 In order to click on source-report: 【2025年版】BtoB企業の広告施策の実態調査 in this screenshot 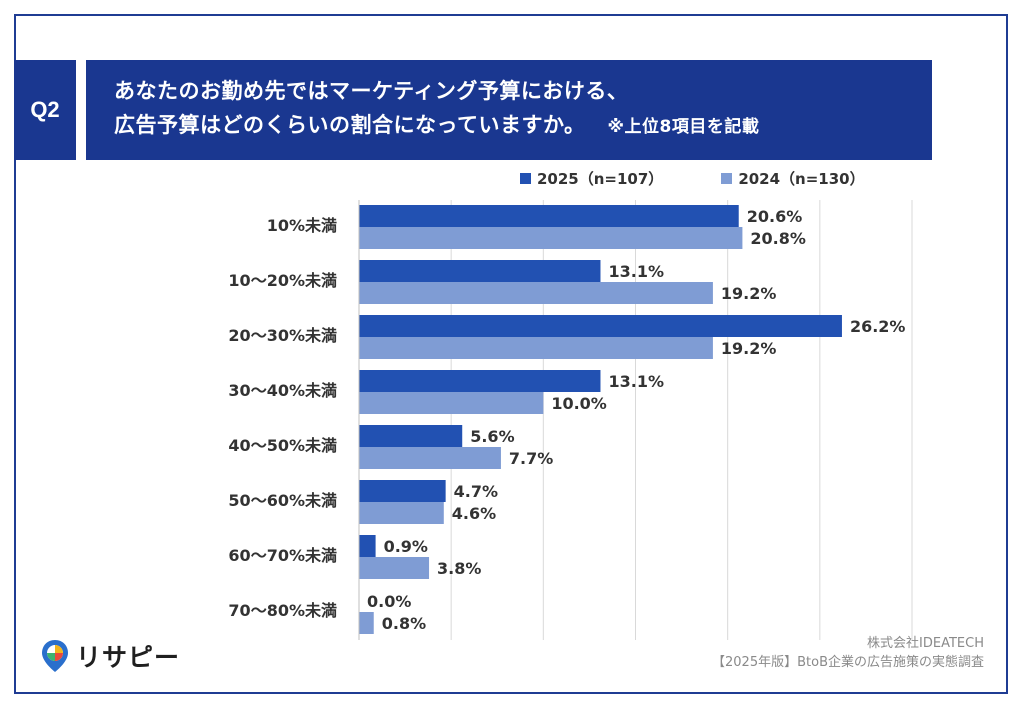, I will do `click(848, 662)`.